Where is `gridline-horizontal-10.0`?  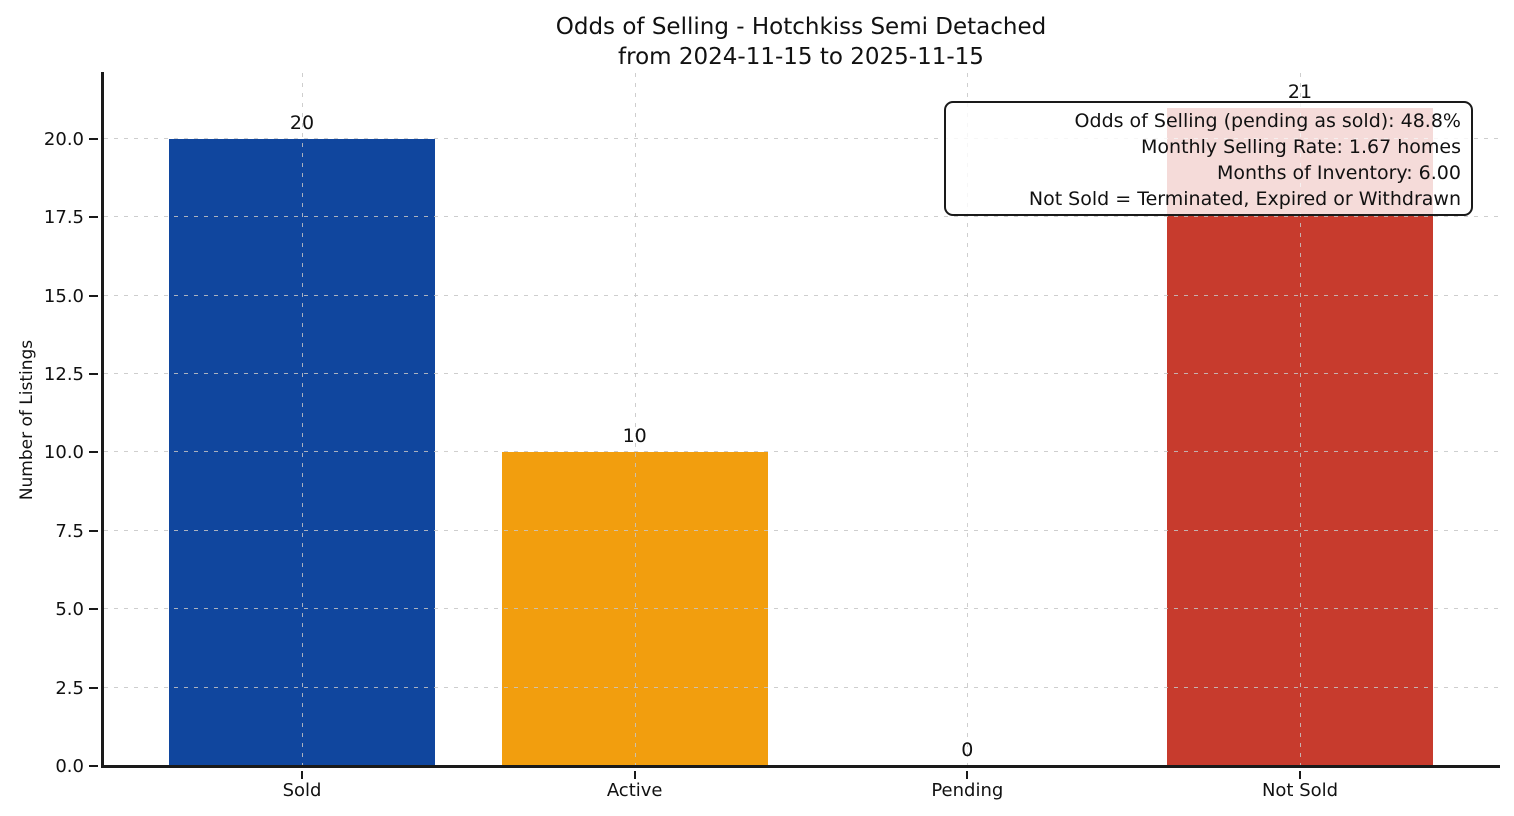
gridline-horizontal-10.0 is located at coordinates (801, 452).